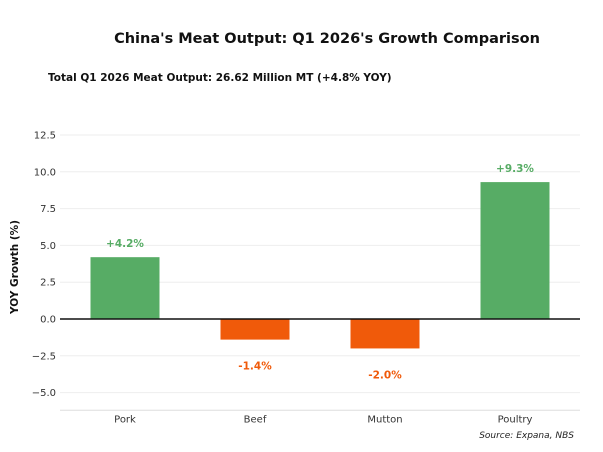  I want to click on x-tick-label: Beef, so click(255, 419).